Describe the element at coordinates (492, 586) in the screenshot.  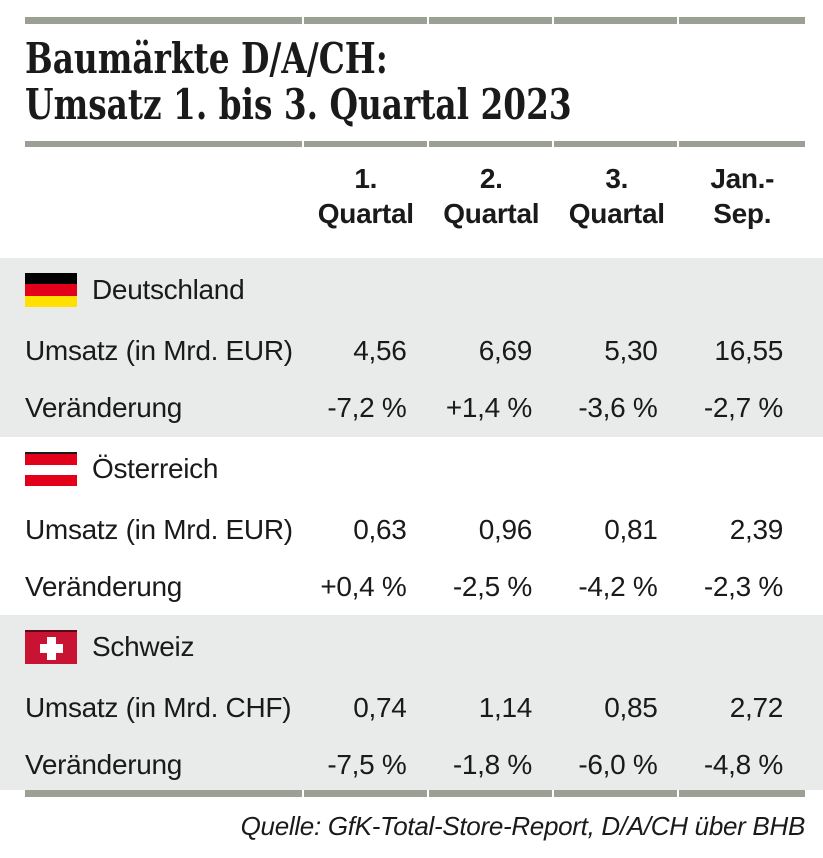
I see `value-cell: -2,5 %` at that location.